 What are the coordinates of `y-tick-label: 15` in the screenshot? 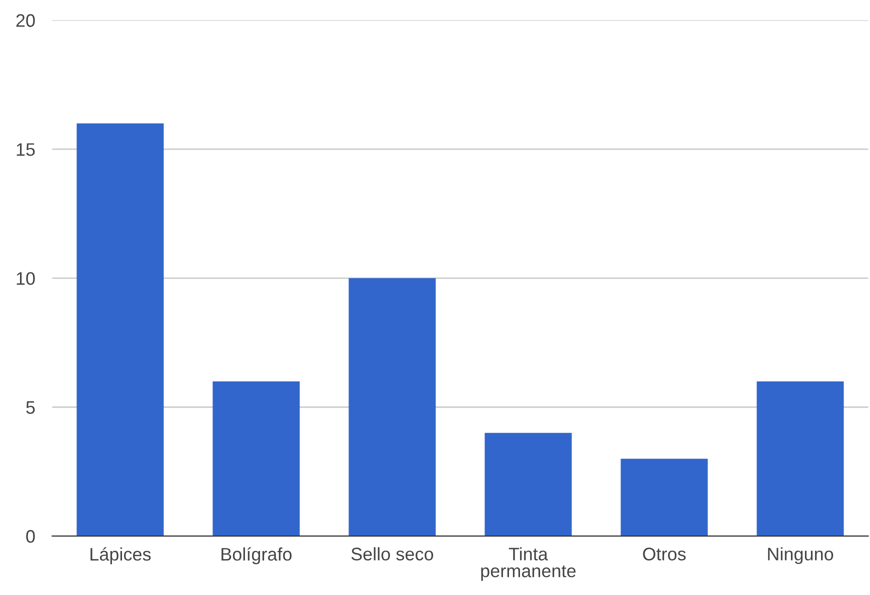 It's located at (25, 149).